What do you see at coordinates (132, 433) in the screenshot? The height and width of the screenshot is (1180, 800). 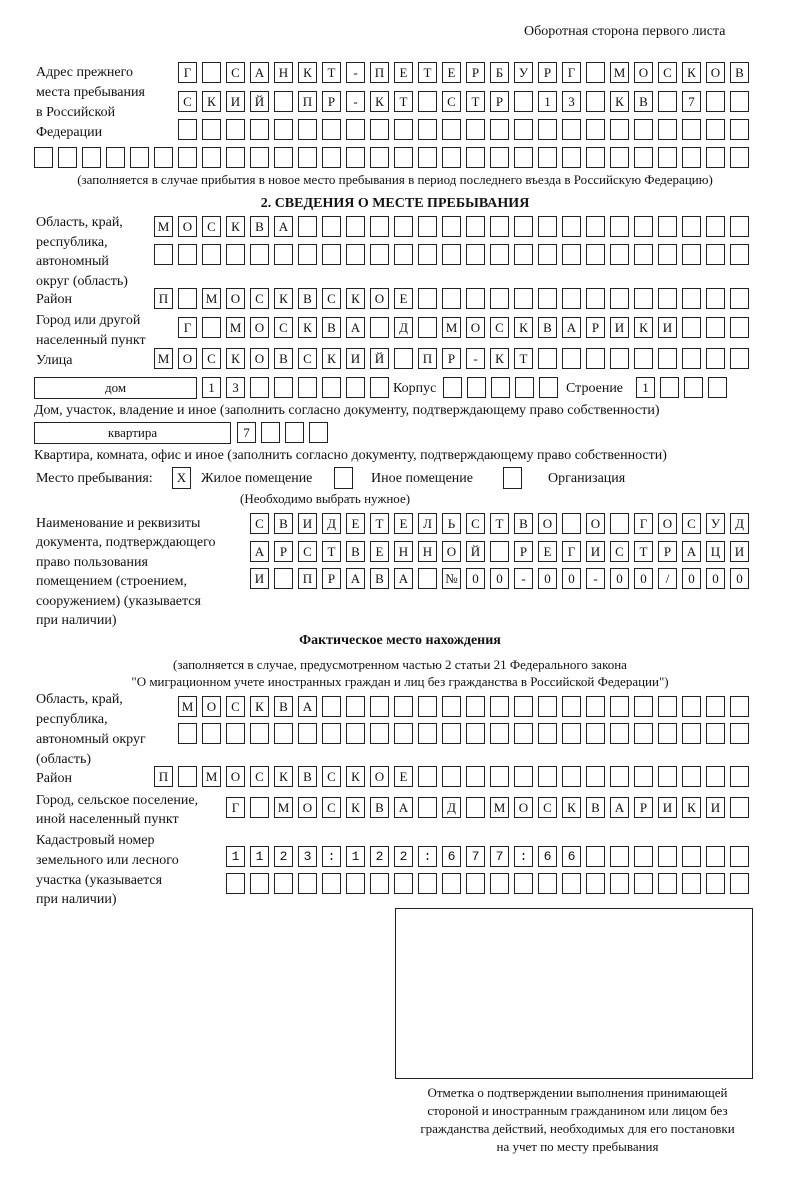 I see `flat-type-field: квартира` at bounding box center [132, 433].